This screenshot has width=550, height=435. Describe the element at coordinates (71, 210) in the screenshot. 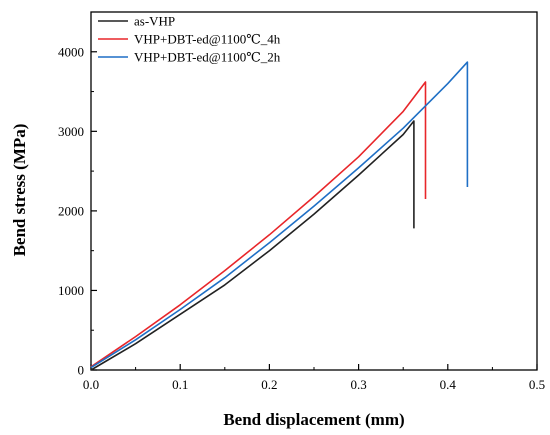

I see `y-tick-label: 2000` at that location.